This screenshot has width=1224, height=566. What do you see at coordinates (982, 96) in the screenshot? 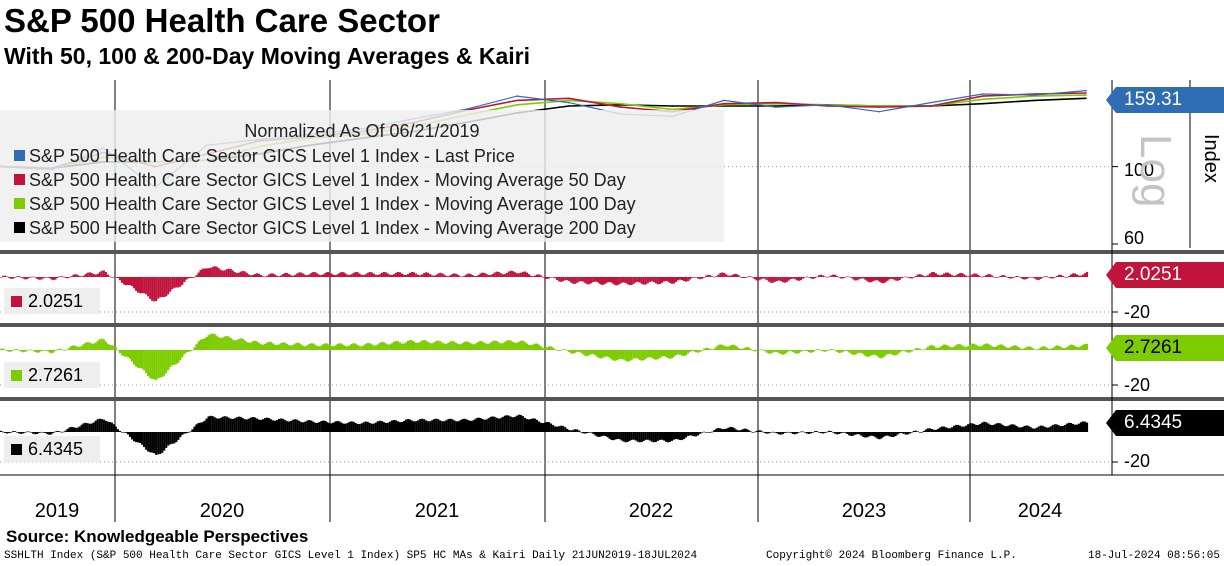
I see `series-ma50-point` at bounding box center [982, 96].